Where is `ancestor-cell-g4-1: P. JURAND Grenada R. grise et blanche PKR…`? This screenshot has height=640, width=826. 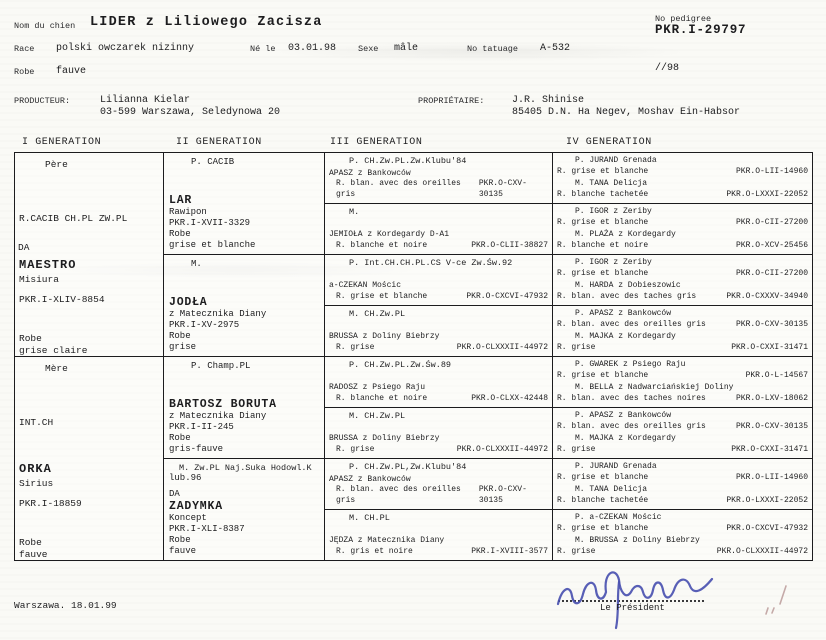
ancestor-cell-g4-1: P. JURAND Grenada R. grise et blanche PKR… is located at coordinates (683, 178).